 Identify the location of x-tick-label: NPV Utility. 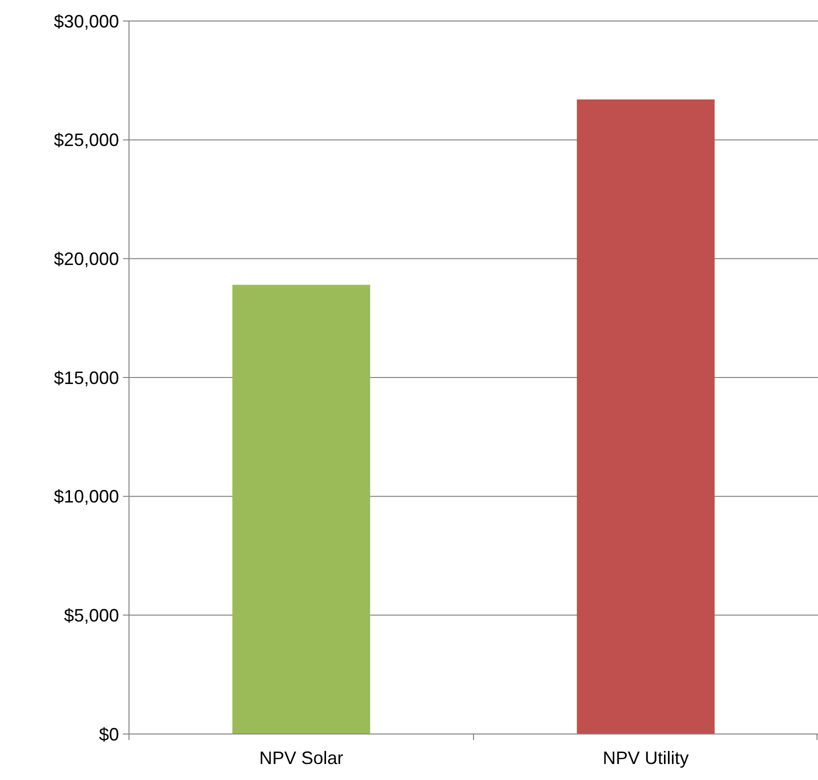
(645, 758).